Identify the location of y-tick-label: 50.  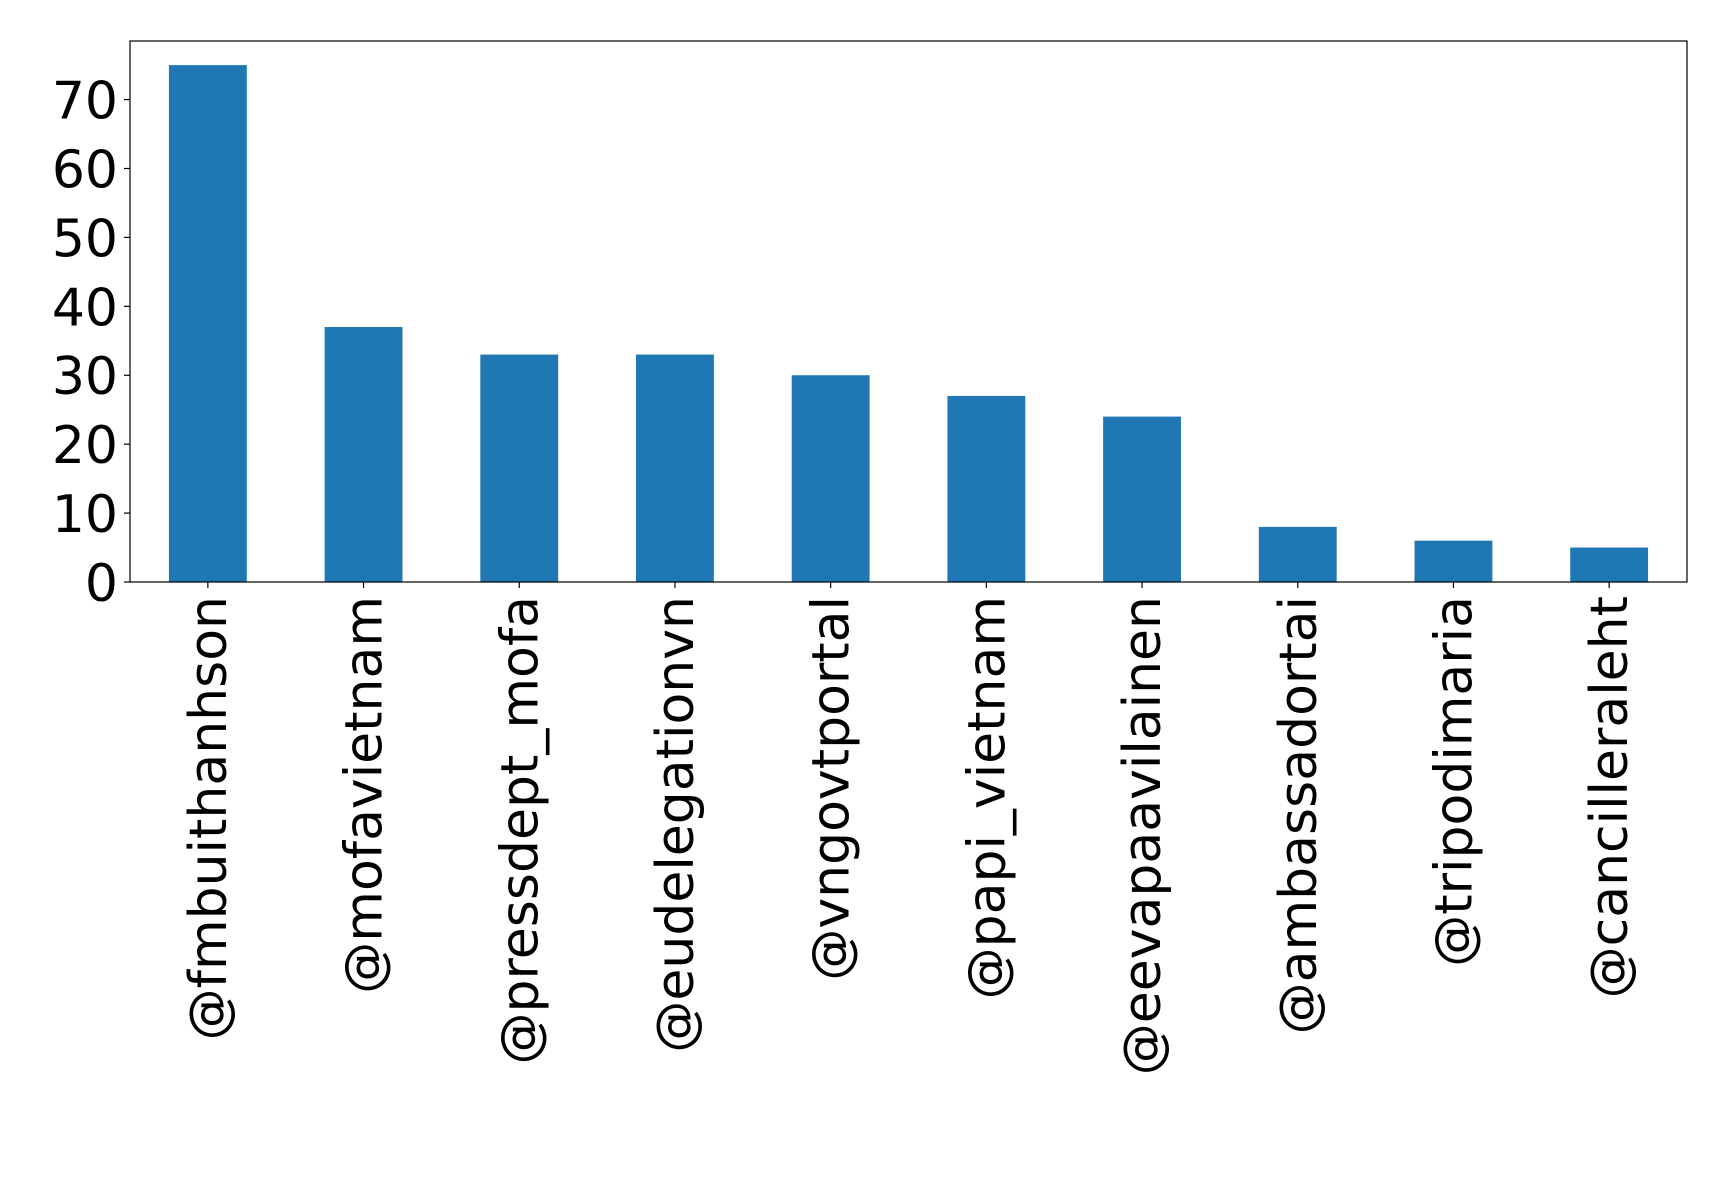
(85, 239).